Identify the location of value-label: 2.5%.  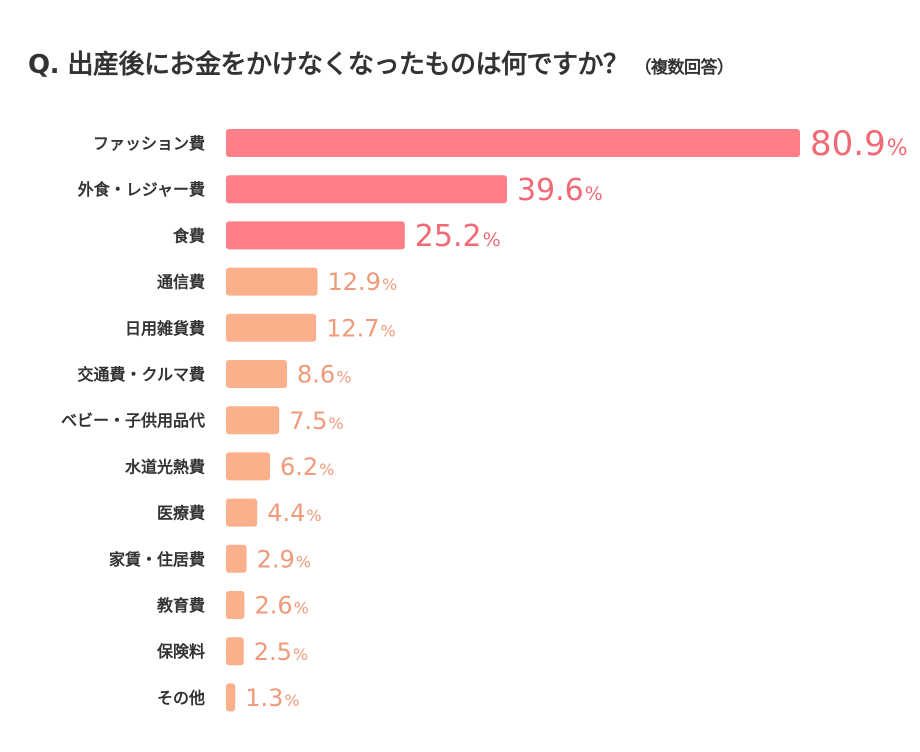
(281, 652).